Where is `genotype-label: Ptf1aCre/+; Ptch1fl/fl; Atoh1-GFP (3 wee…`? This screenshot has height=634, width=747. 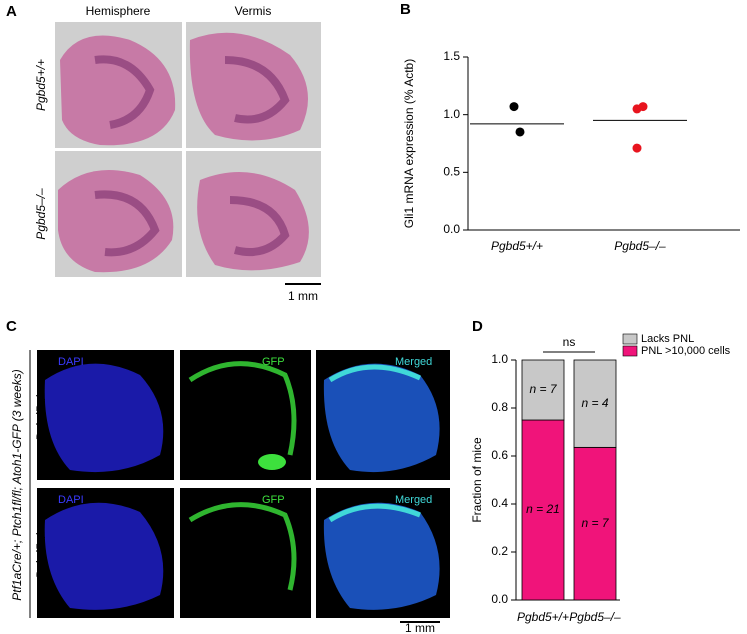
genotype-label: Ptf1aCre/+; Ptch1fl/fl; Atoh1-GFP (3 wee… is located at coordinates (17, 485).